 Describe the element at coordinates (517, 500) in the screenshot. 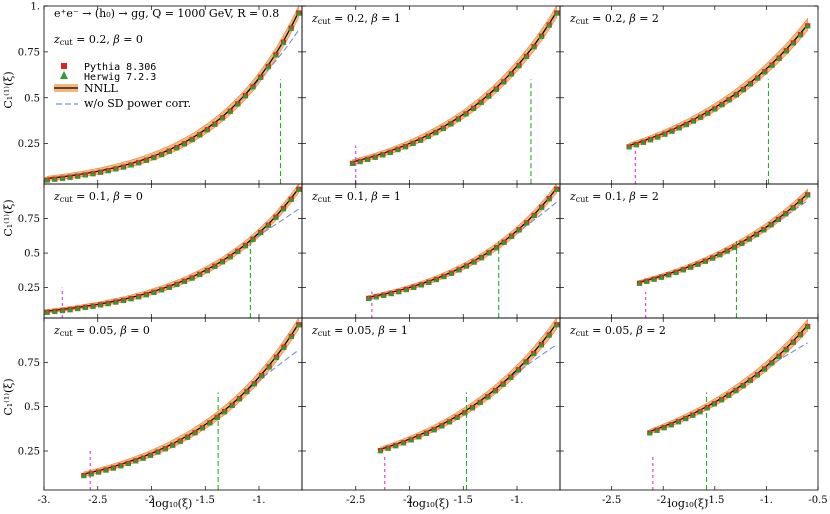

I see `x-tick-label: -1.` at that location.